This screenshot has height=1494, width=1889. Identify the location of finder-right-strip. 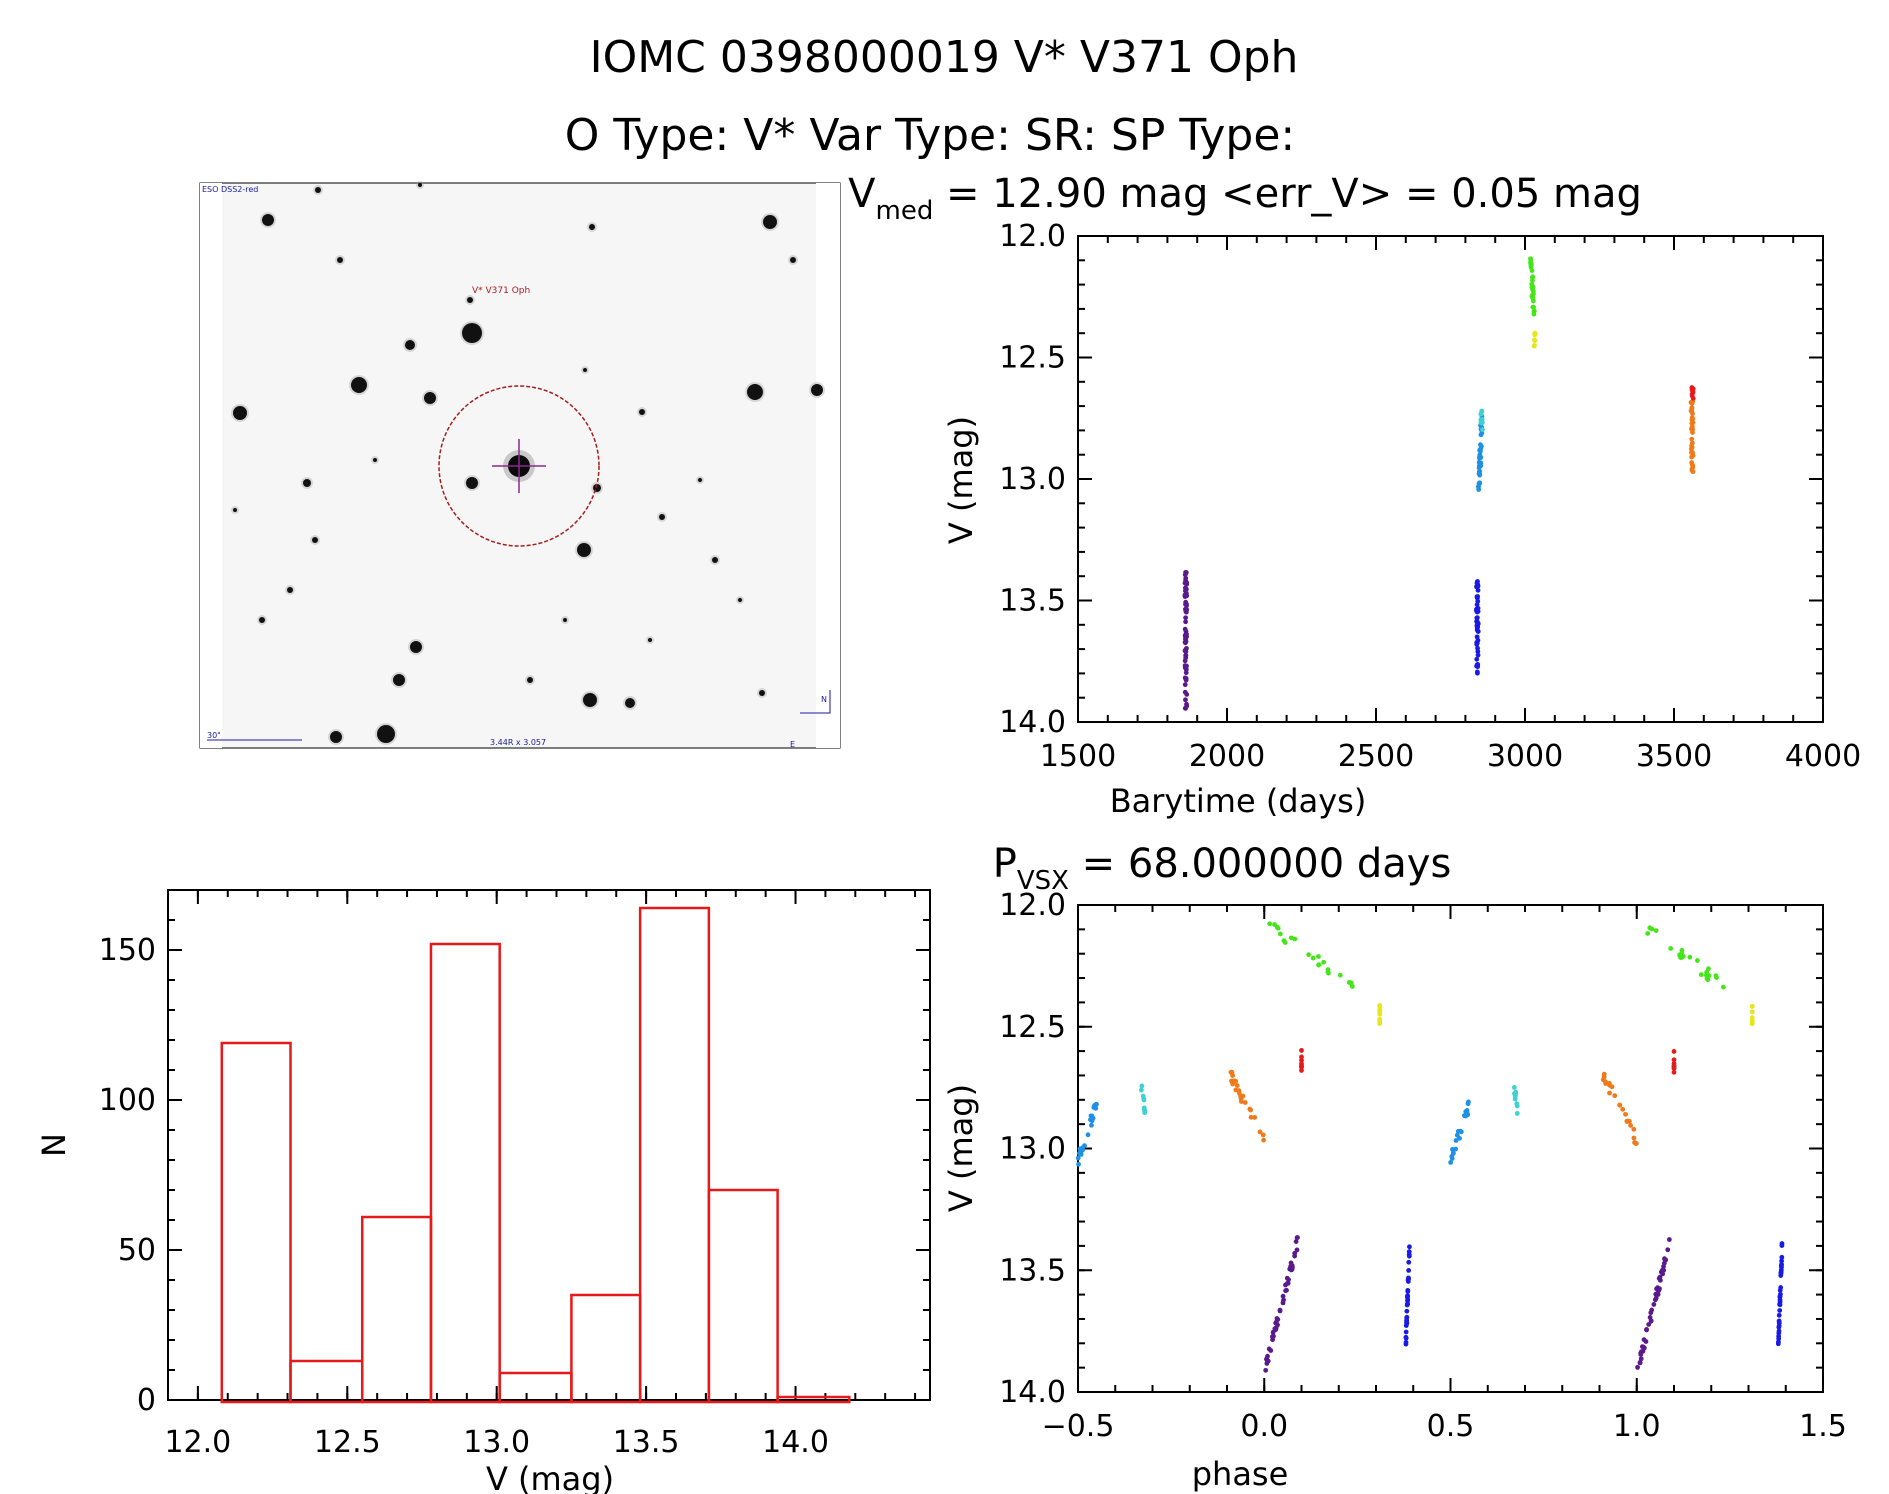
(828, 465).